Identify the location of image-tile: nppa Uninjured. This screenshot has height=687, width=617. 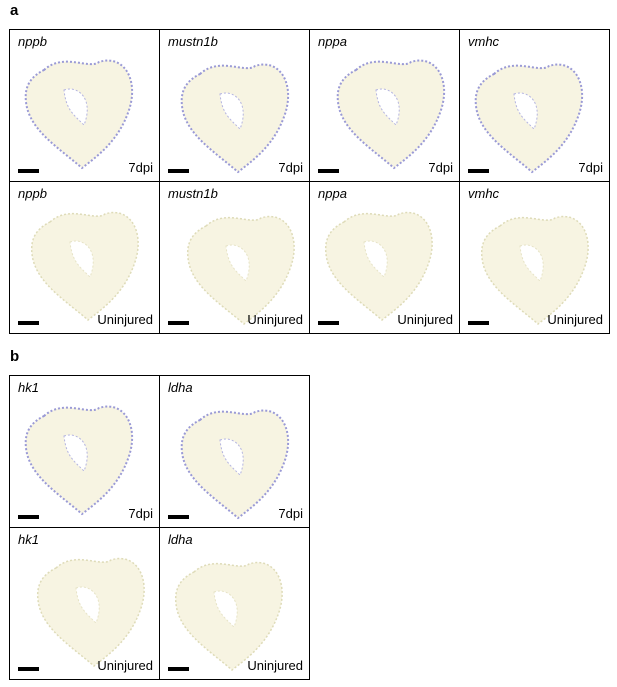
(385, 258).